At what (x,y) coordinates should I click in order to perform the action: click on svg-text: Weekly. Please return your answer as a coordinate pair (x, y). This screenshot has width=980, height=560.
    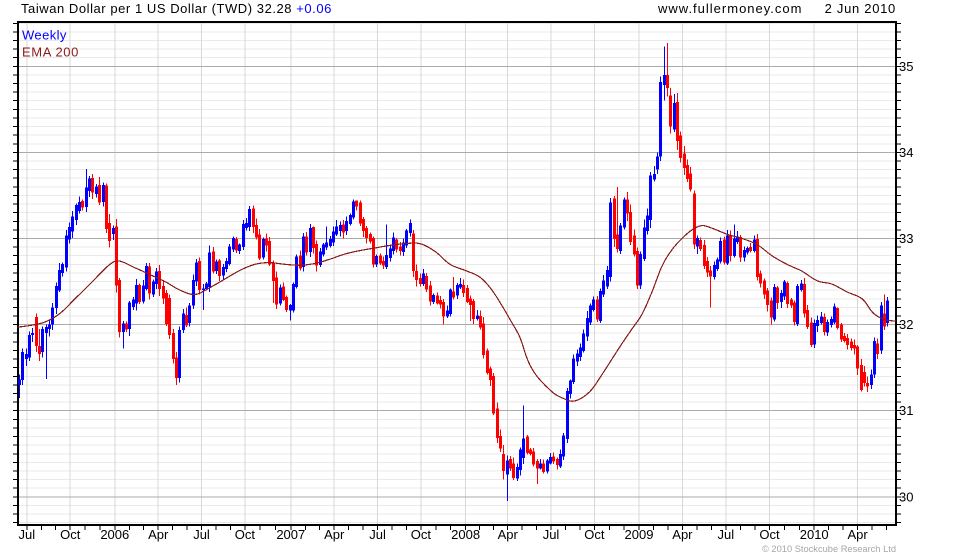
    Looking at the image, I should click on (44, 35).